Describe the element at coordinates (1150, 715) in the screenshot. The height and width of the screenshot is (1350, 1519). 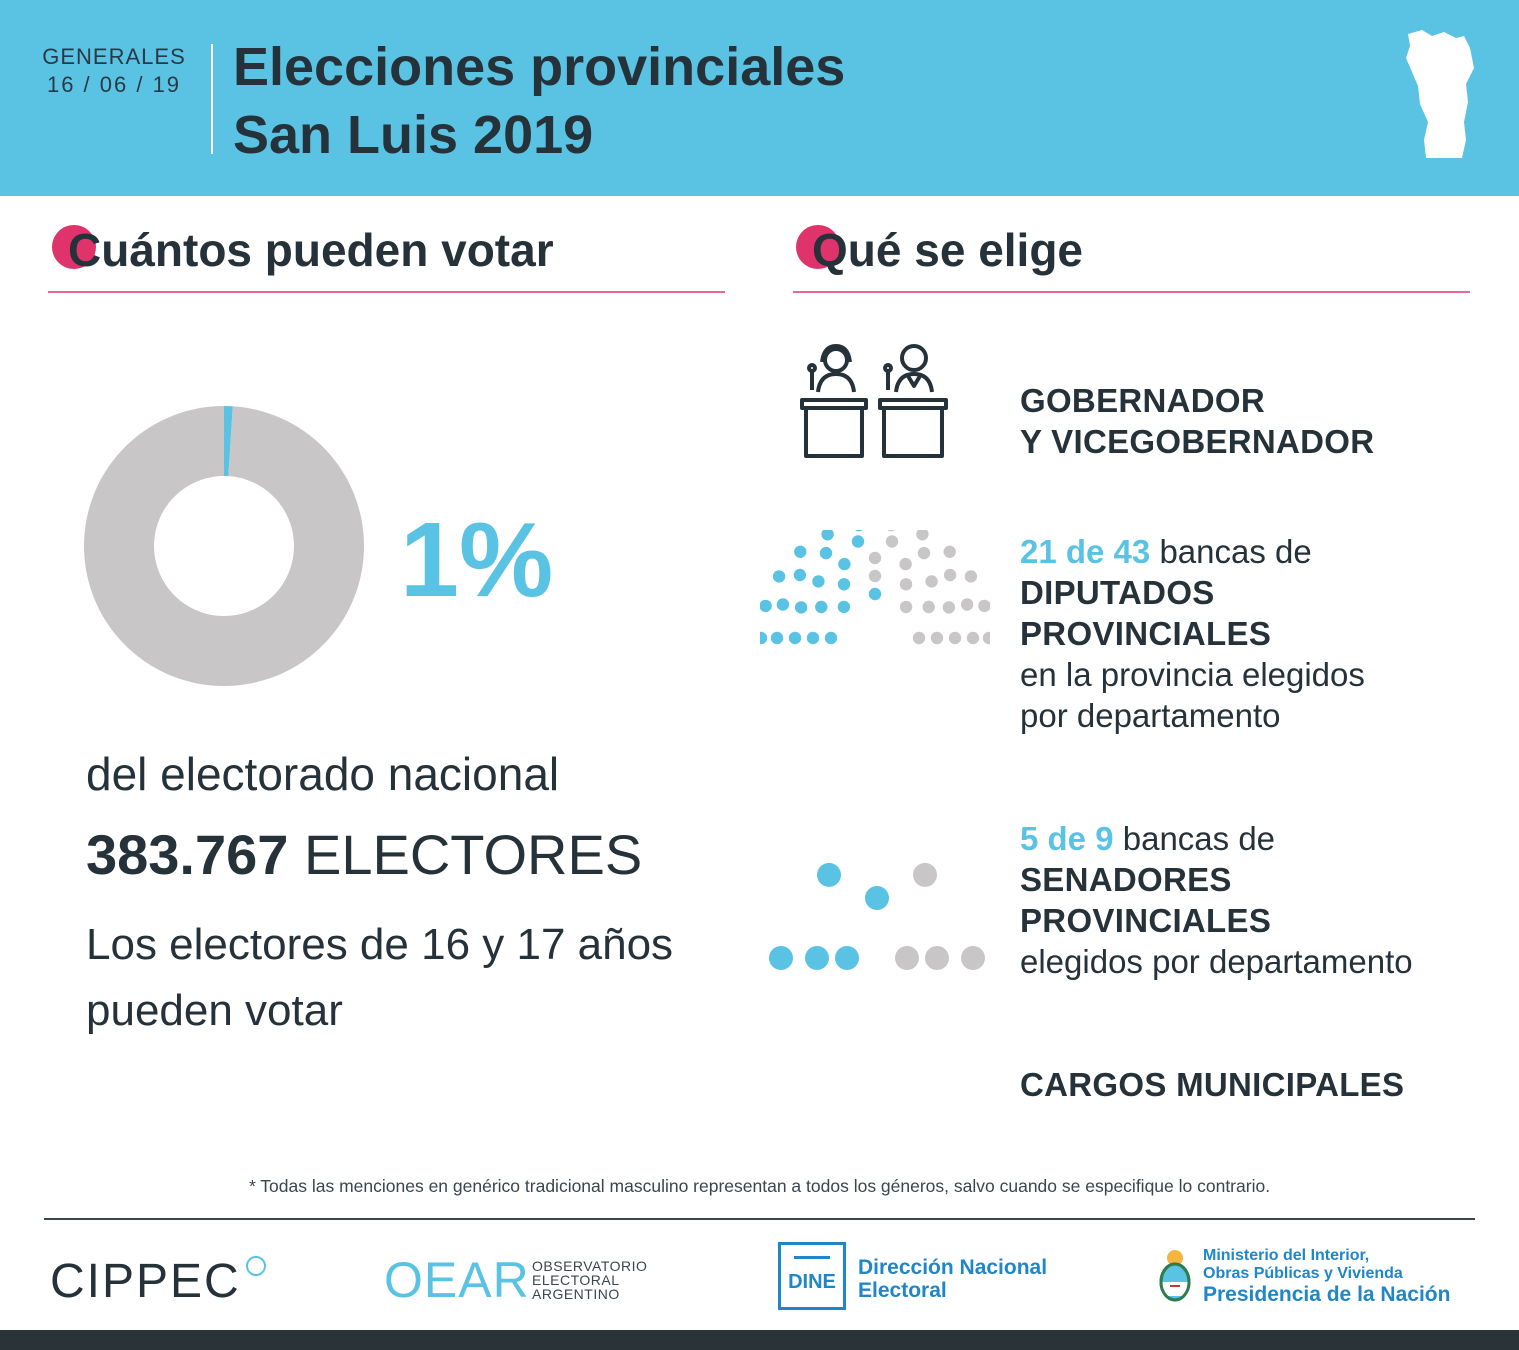
I see `diputados-detail-line2: por departamento` at that location.